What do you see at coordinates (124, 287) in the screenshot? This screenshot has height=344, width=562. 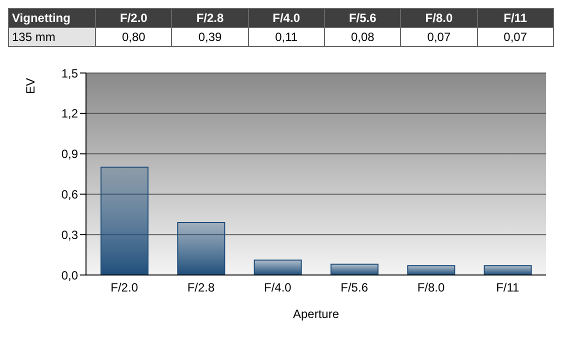 I see `x-tick-label: F/2.0` at bounding box center [124, 287].